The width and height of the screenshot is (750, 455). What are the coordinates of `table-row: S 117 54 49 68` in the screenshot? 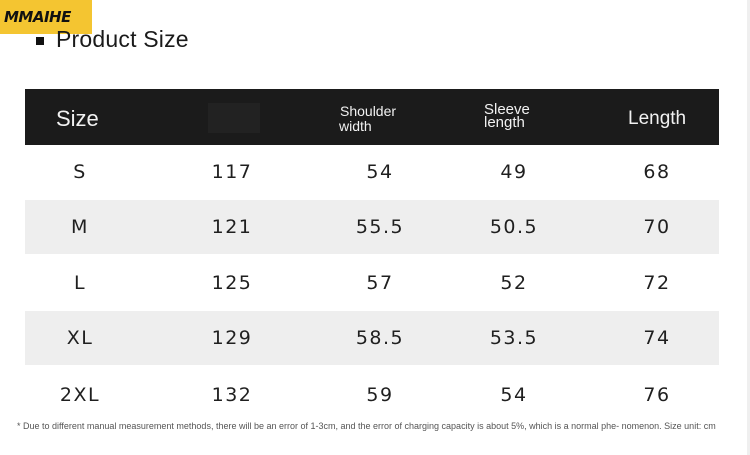 It's located at (372, 172).